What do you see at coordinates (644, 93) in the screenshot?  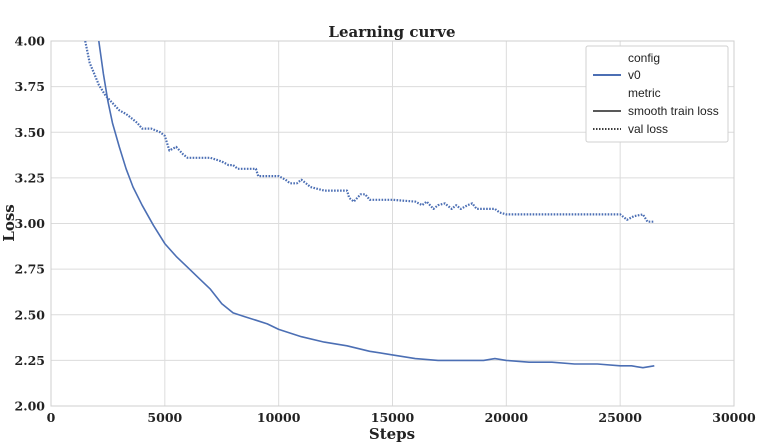 I see `legend-header-metric: metric` at bounding box center [644, 93].